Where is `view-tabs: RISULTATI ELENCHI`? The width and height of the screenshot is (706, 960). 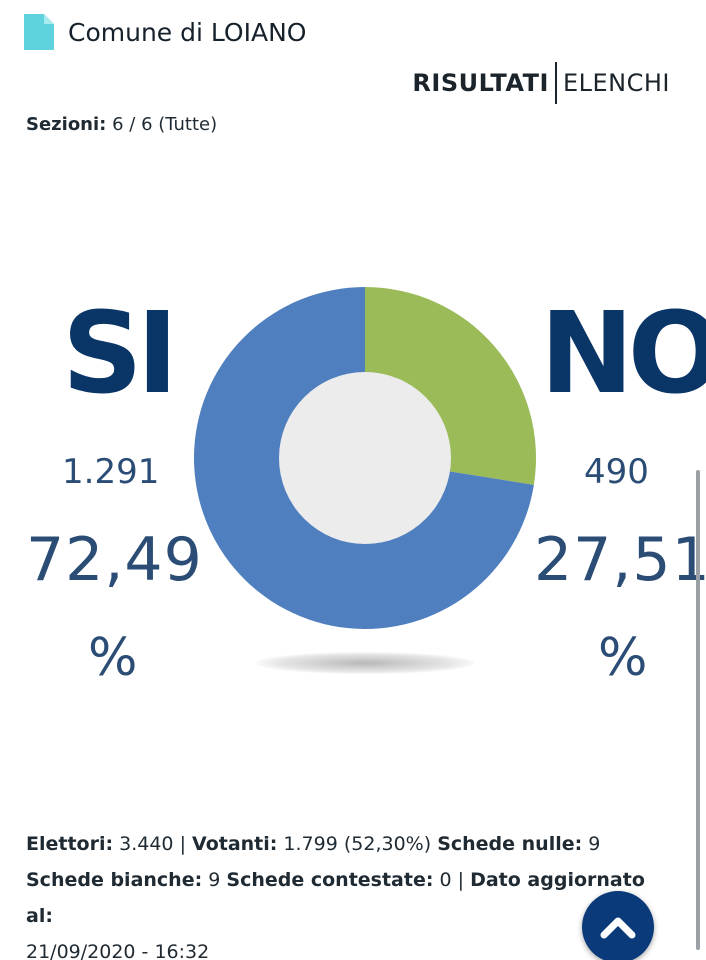 view-tabs: RISULTATI ELENCHI is located at coordinates (541, 83).